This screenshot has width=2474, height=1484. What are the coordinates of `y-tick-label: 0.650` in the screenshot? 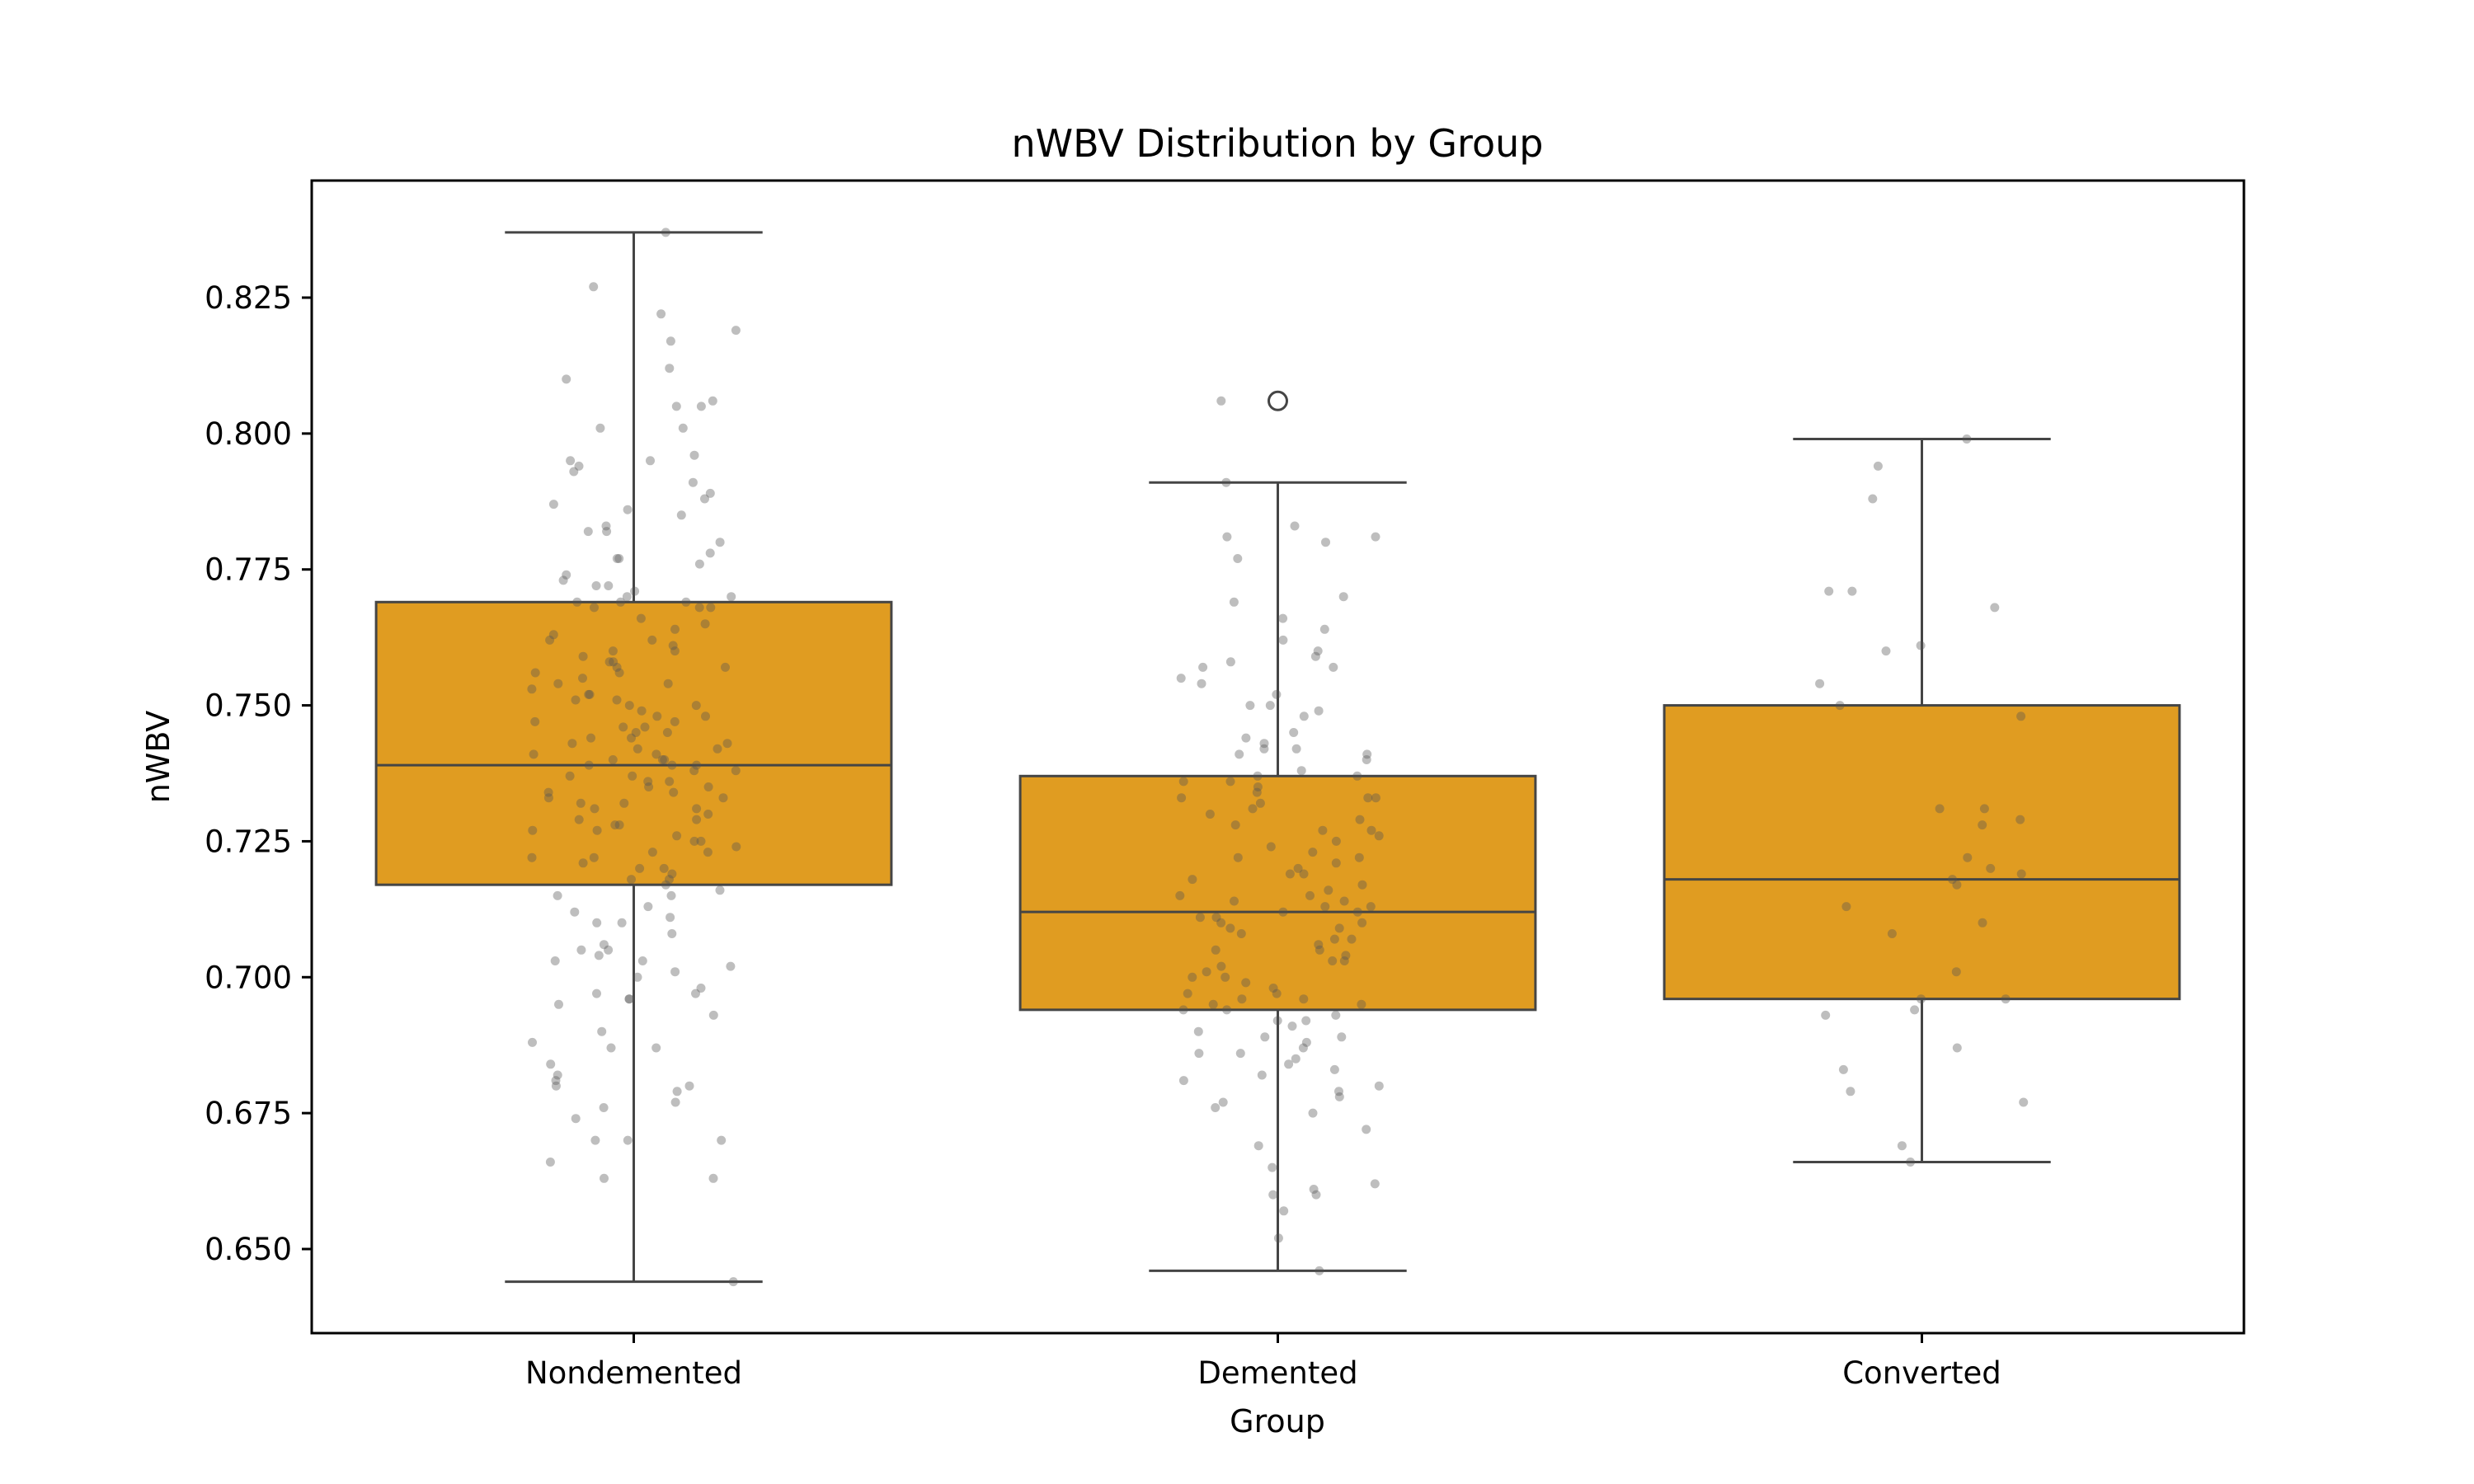 It's located at (248, 1249).